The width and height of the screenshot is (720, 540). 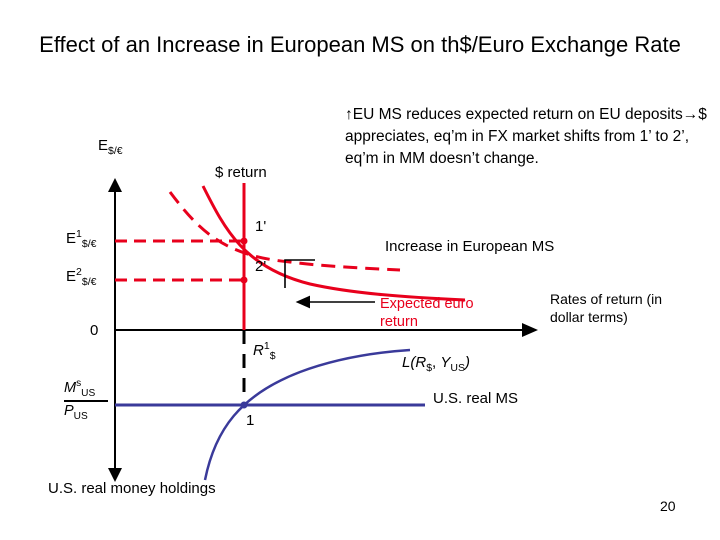 I want to click on origin-label: 0, so click(x=94, y=330).